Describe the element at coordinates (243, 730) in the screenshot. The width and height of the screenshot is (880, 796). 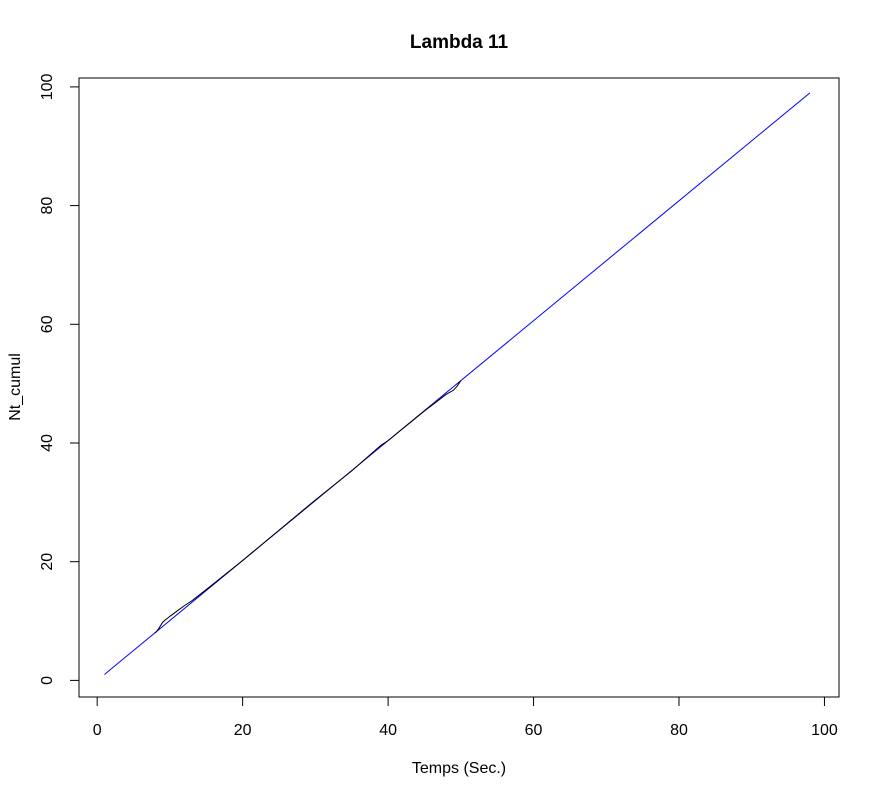
I see `x-tick-label: 20` at that location.